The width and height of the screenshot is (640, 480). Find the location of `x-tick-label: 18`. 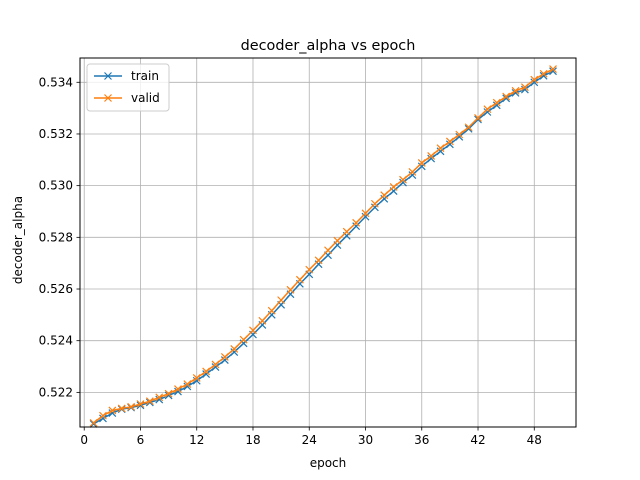

x-tick-label: 18 is located at coordinates (252, 440).